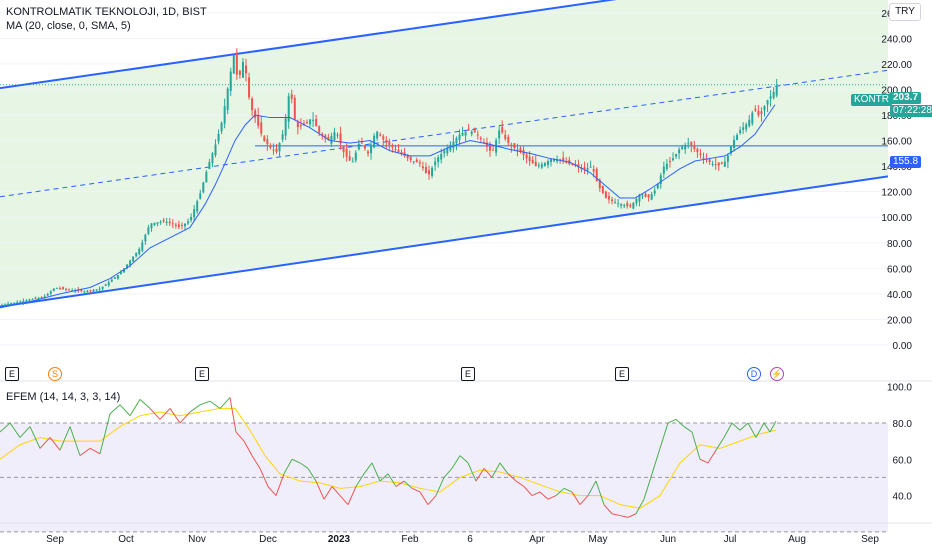  Describe the element at coordinates (777, 374) in the screenshot. I see `news-event-icon: ⚡` at that location.